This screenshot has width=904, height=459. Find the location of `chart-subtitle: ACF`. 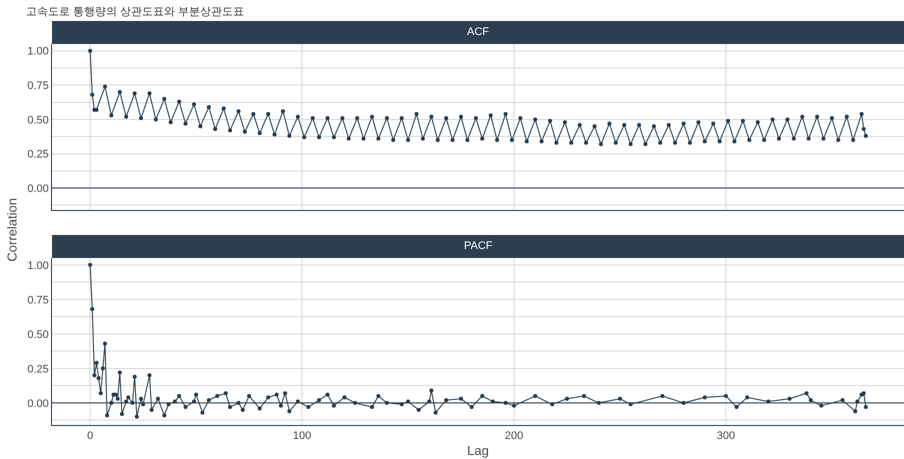

chart-subtitle: ACF is located at coordinates (478, 32).